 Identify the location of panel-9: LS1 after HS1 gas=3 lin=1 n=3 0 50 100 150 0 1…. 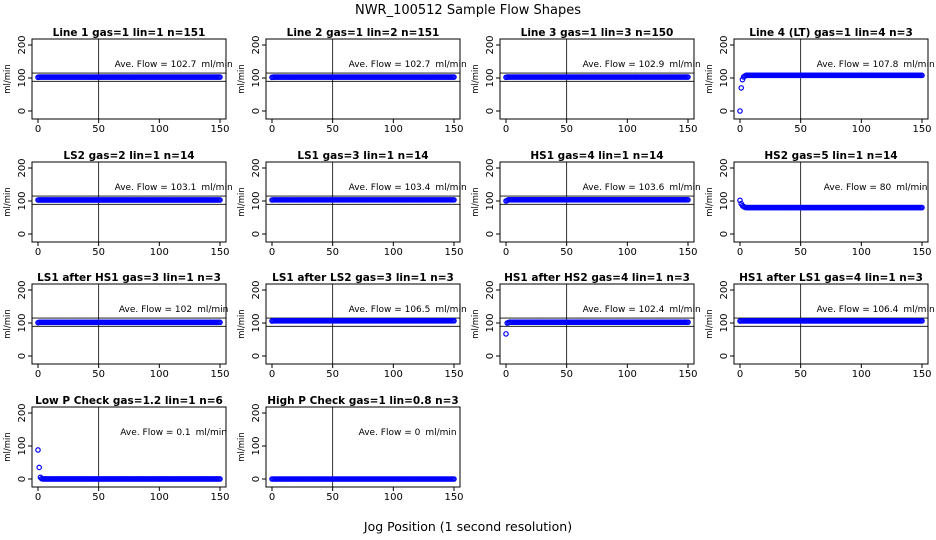
(116, 326).